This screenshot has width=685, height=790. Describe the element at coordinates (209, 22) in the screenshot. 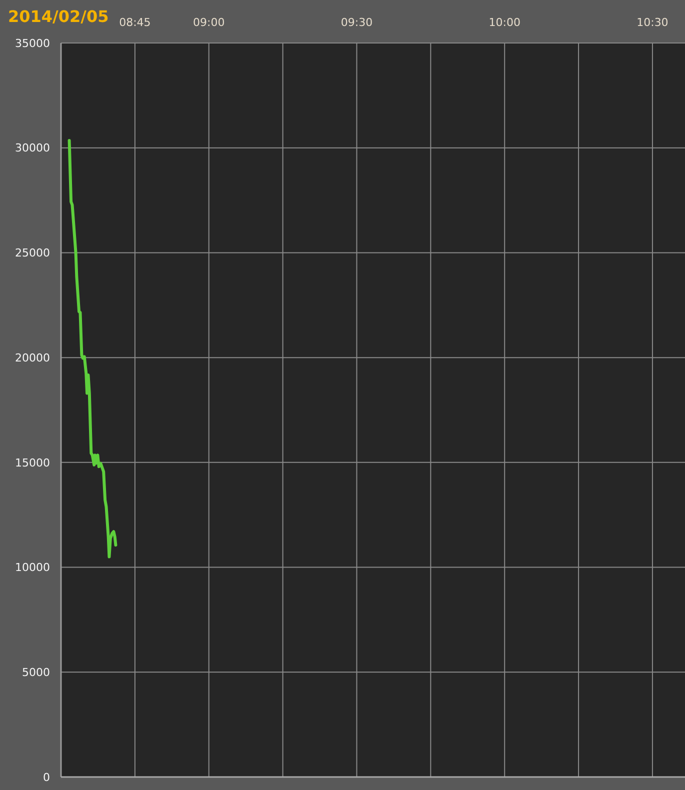

I see `x-tick-label: 09:00` at that location.